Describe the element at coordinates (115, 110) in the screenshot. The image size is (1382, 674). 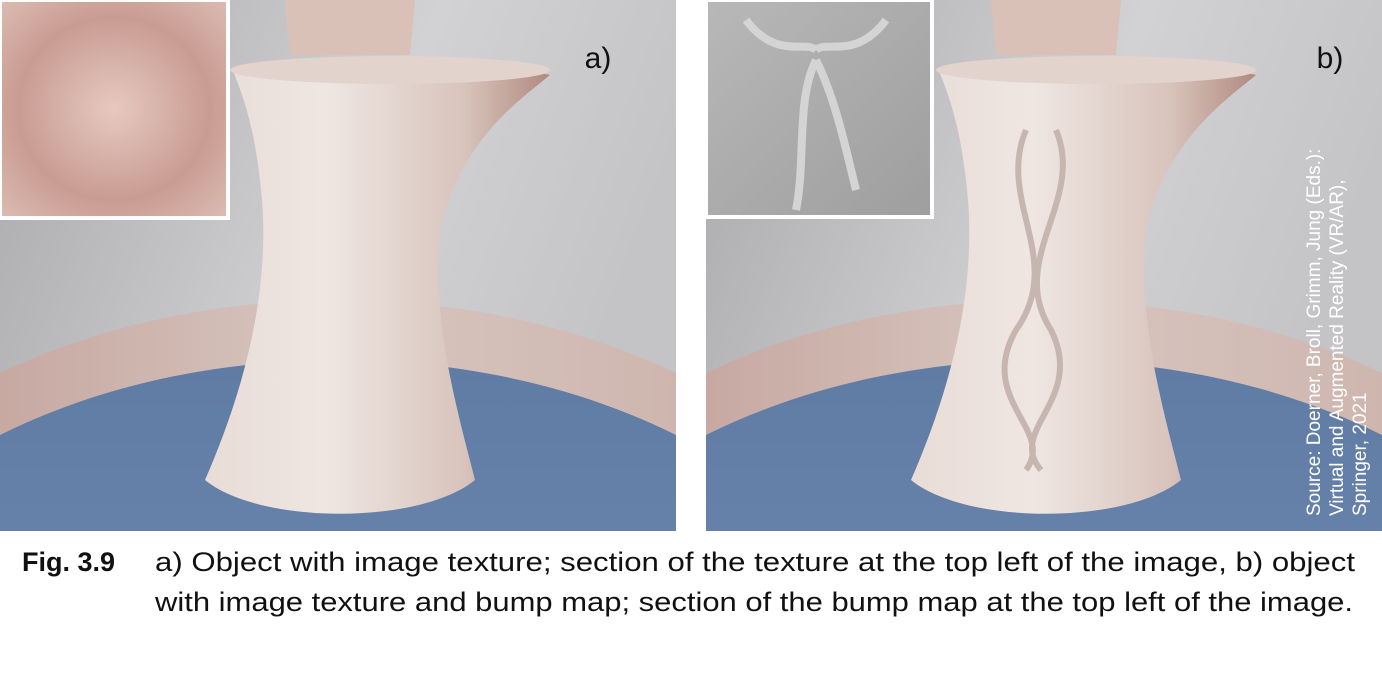
I see `texture-inset` at that location.